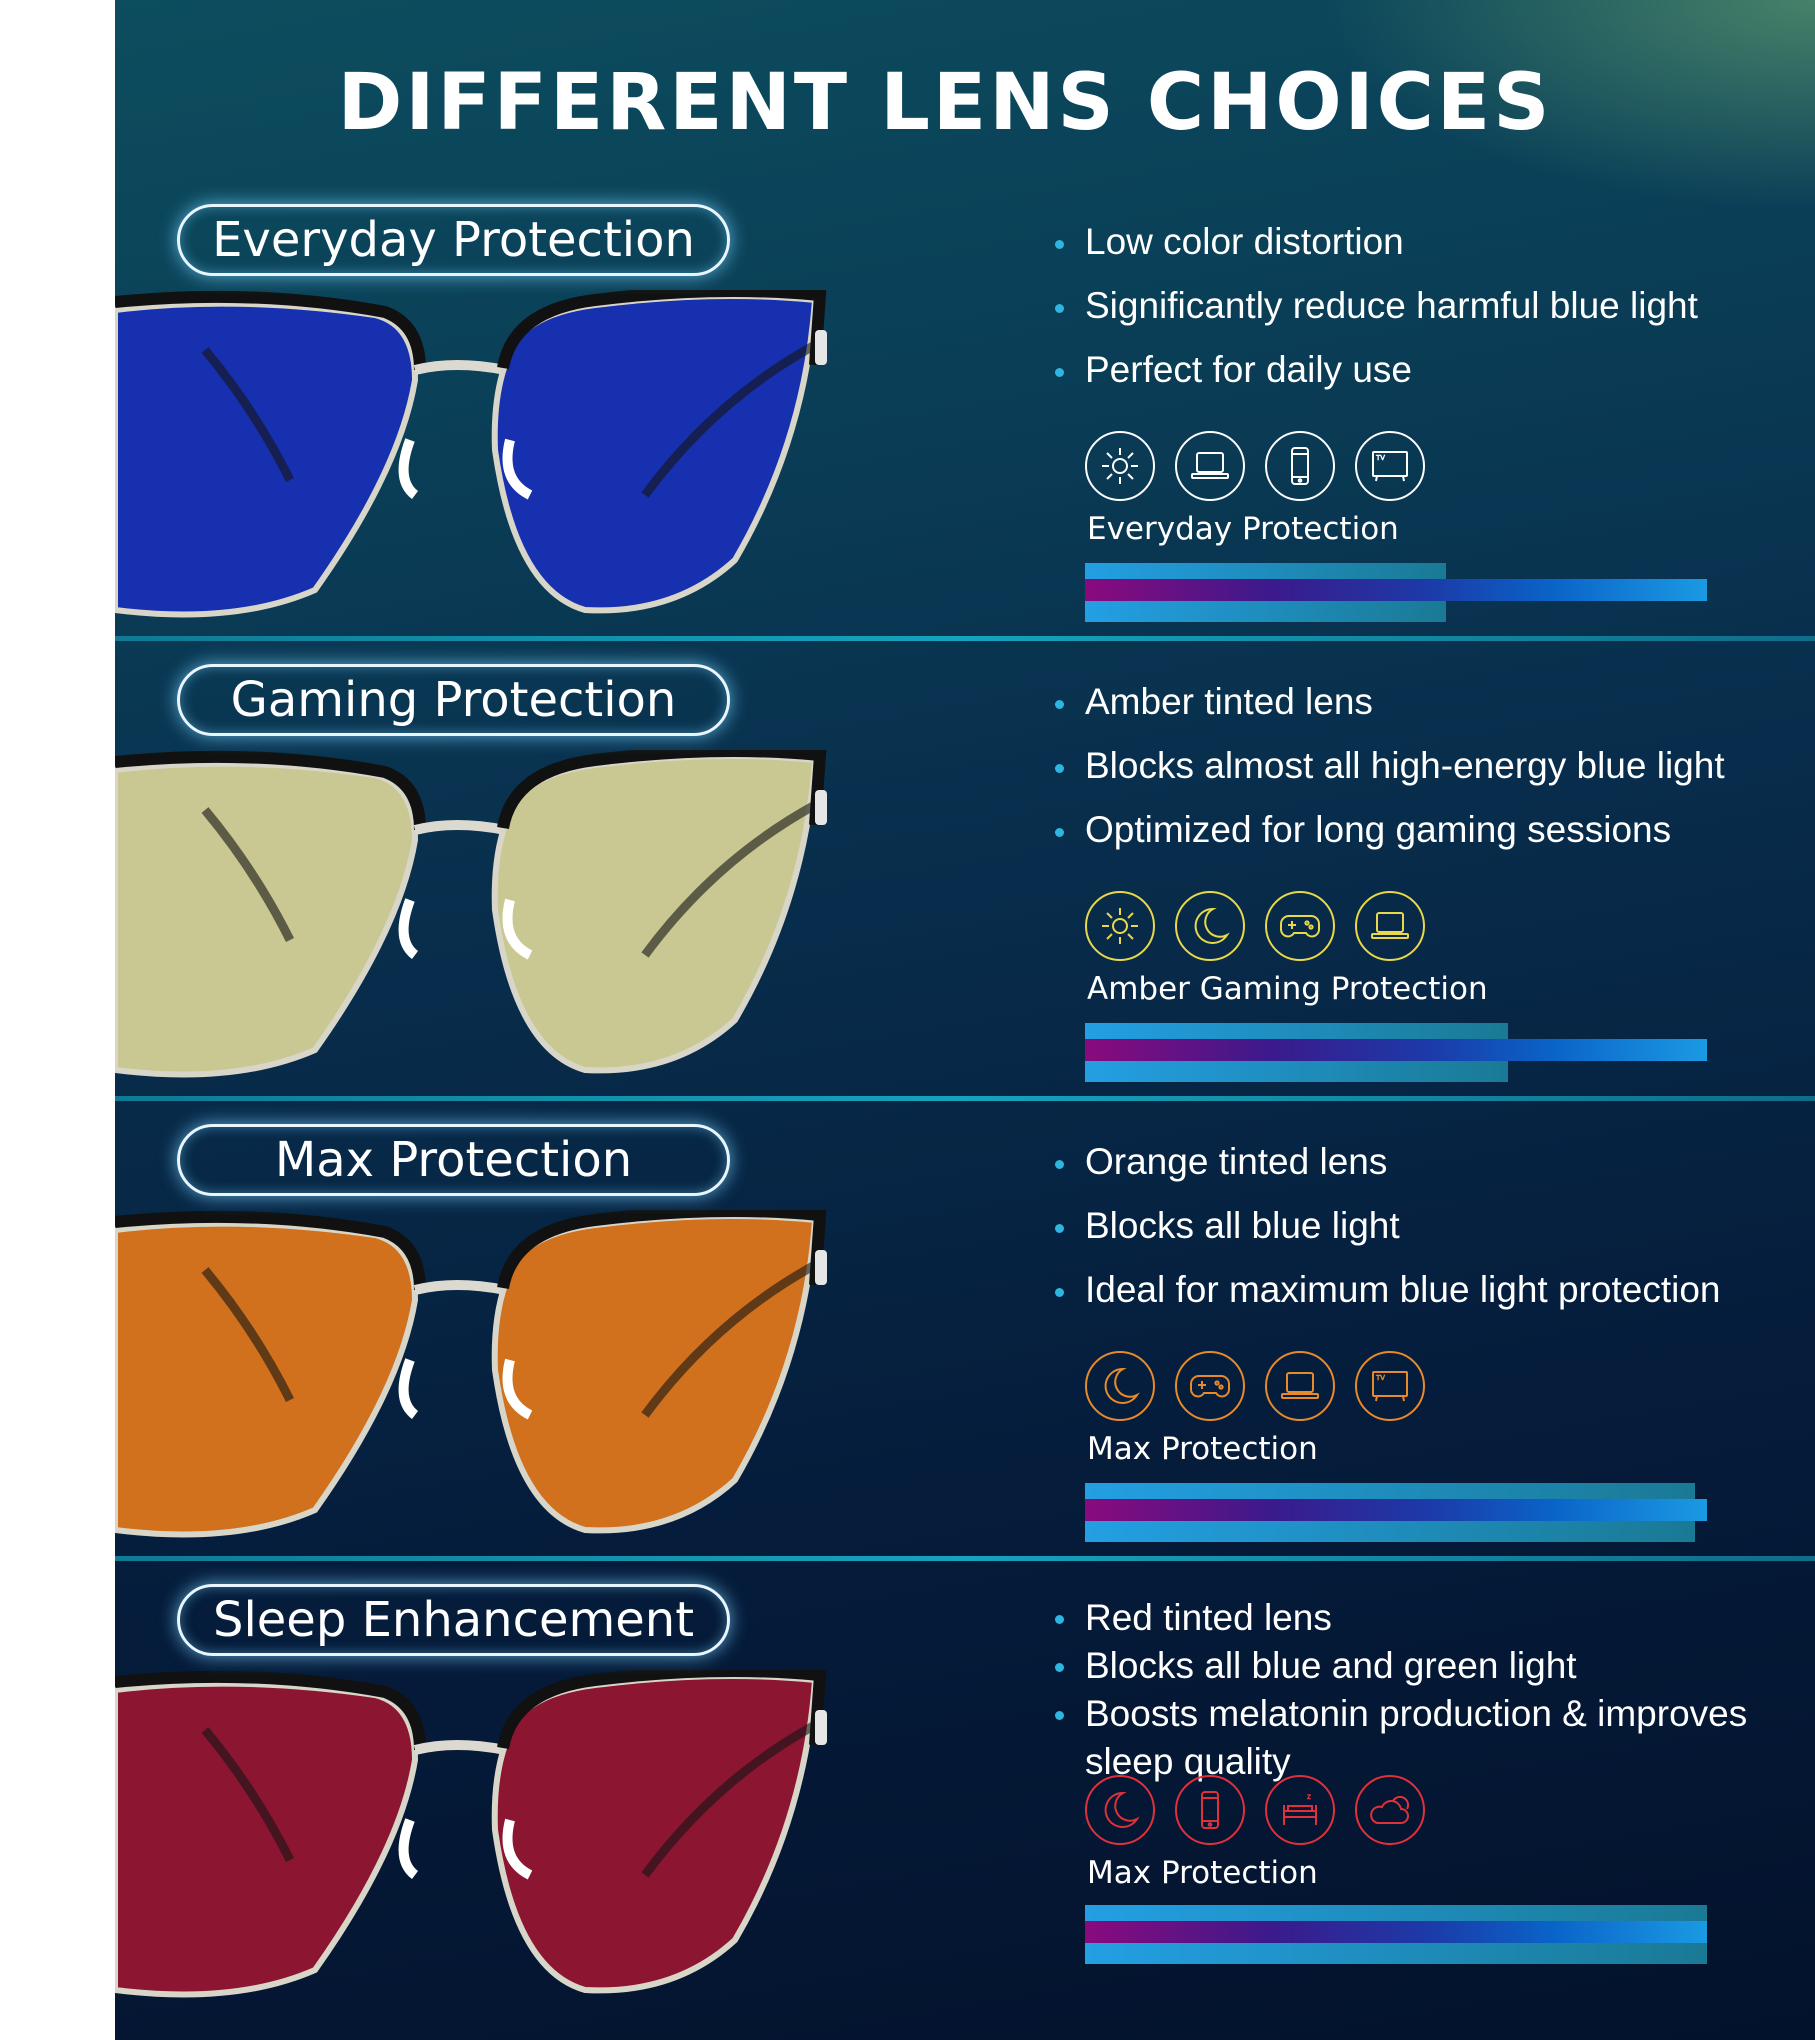  I want to click on feature-bullet: Blocks all blue and green light, so click(1401, 1667).